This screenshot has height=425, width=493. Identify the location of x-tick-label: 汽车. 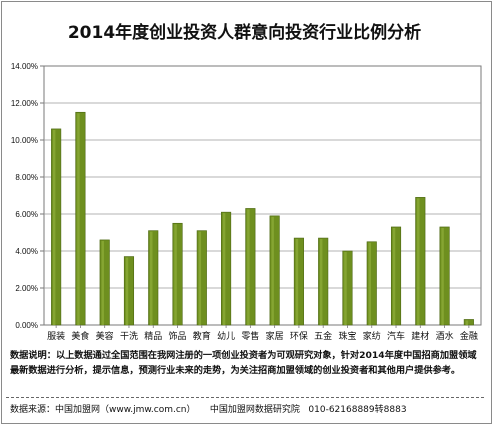
(396, 335).